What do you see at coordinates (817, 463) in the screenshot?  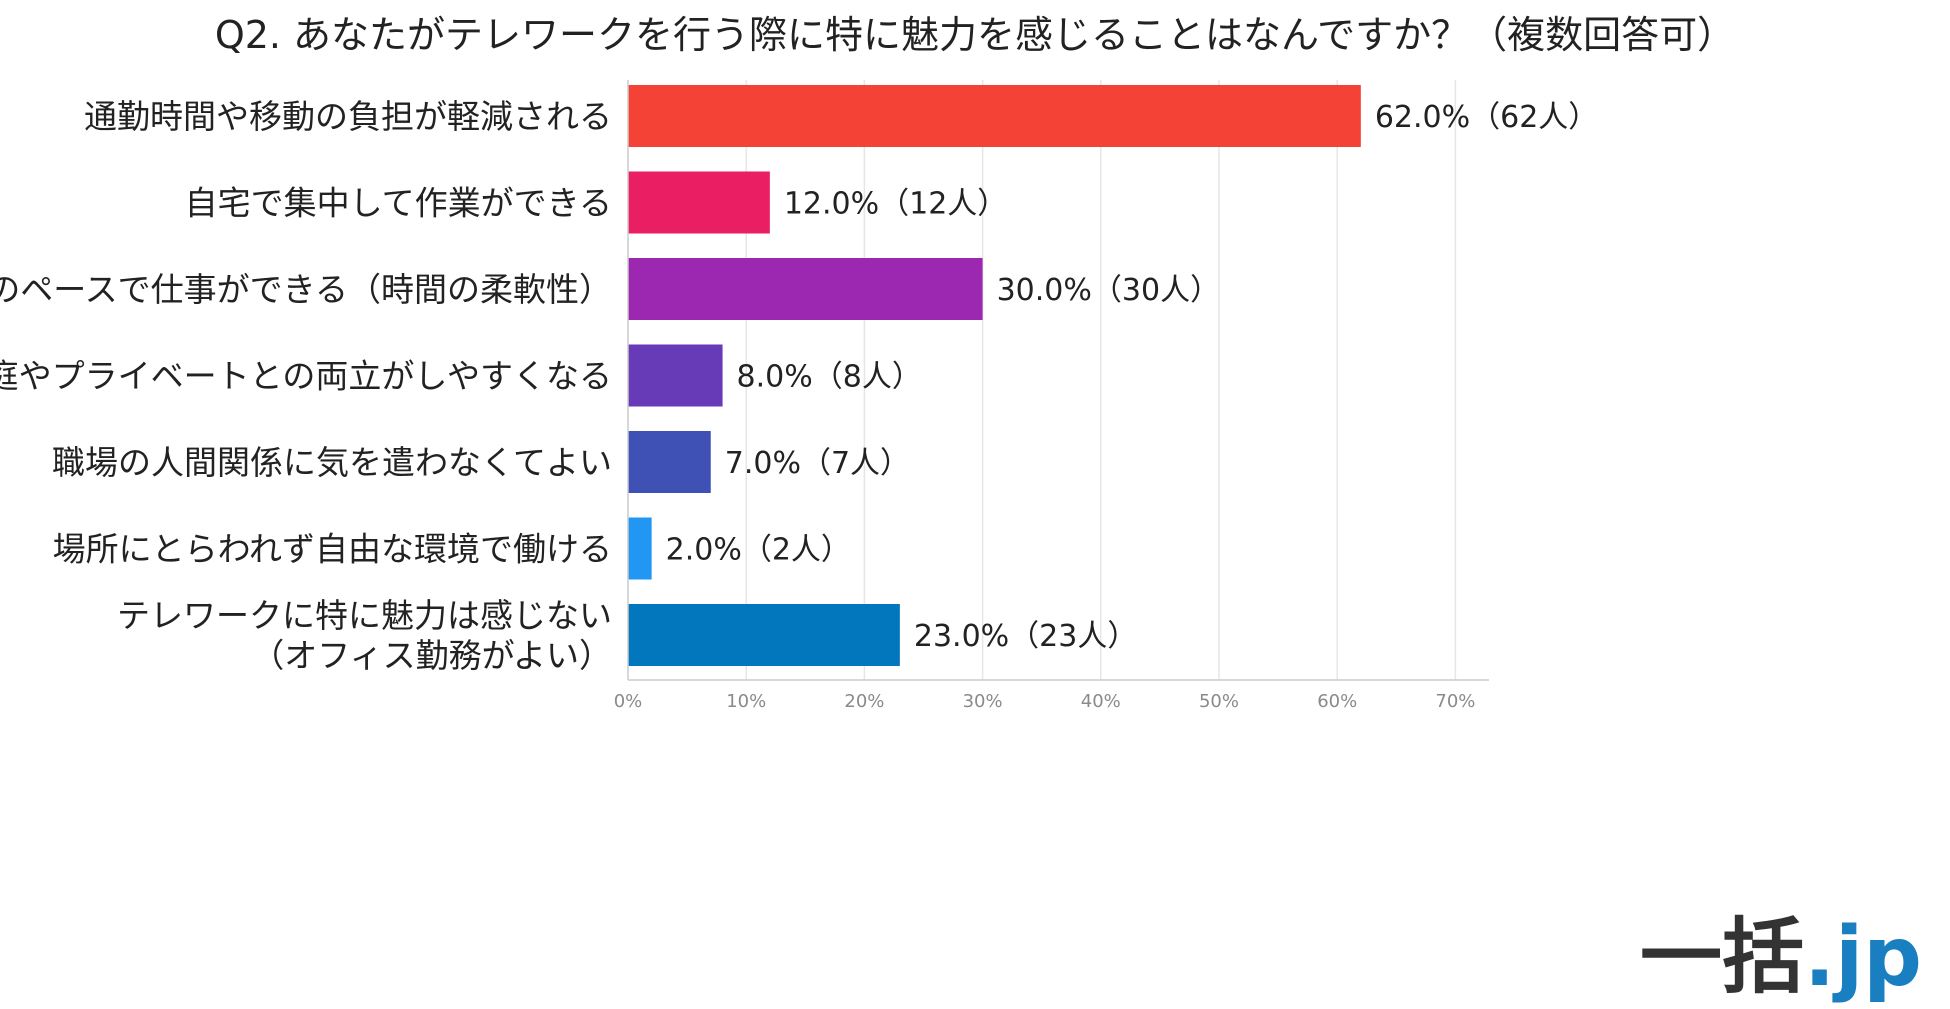 I see `data-label: 7.0%（7人）` at bounding box center [817, 463].